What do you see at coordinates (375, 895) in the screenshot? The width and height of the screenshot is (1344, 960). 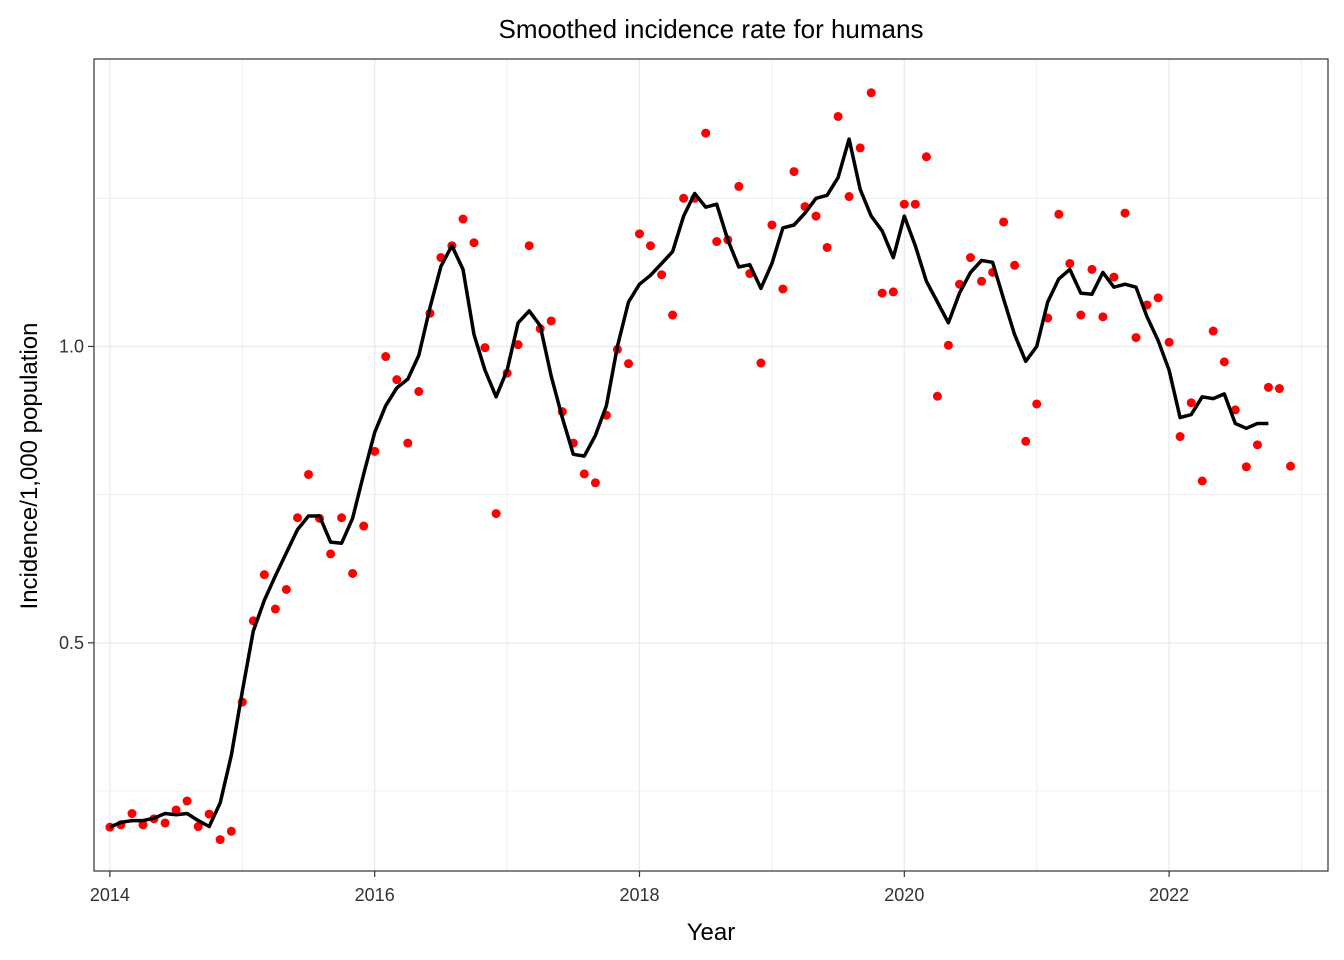 I see `x-tick-label: 2016` at bounding box center [375, 895].